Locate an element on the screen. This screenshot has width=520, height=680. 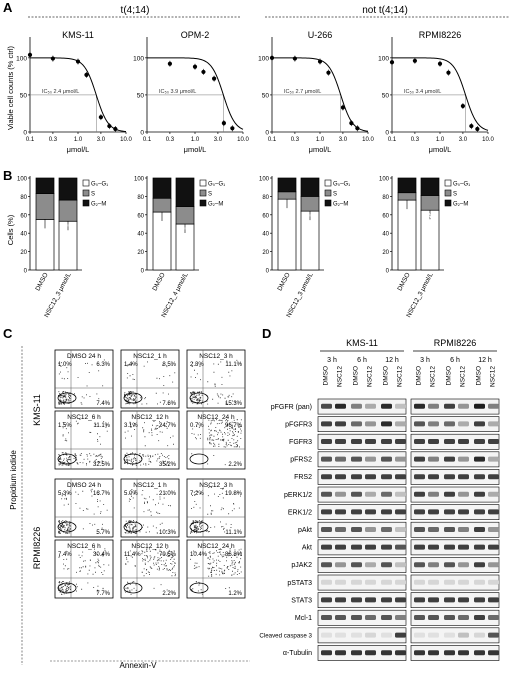
row-label-kms11: KMS-11 is located at coordinates (37, 410).